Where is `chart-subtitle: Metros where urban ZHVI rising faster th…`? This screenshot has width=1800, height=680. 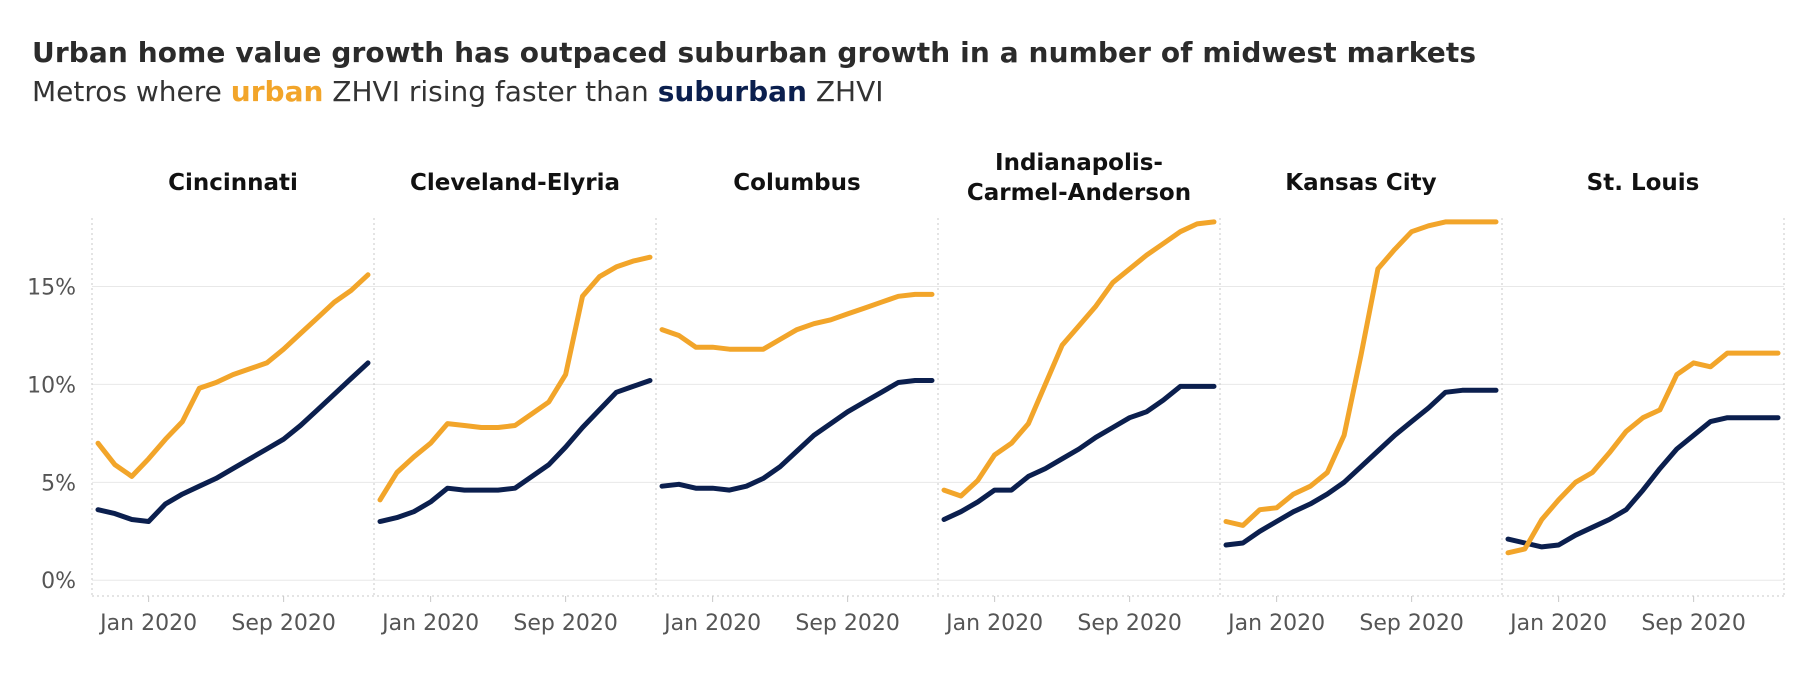 chart-subtitle: Metros where urban ZHVI rising faster th… is located at coordinates (754, 91).